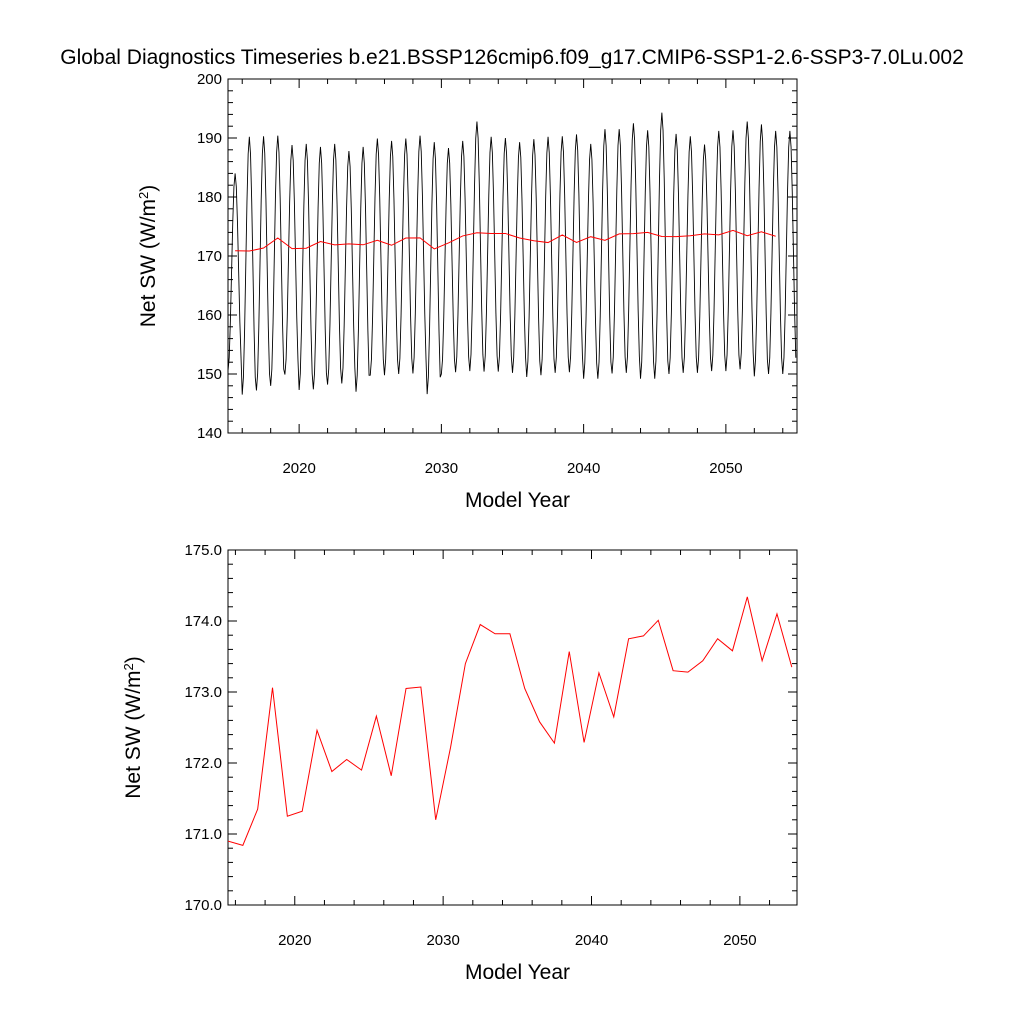 The height and width of the screenshot is (1024, 1024). What do you see at coordinates (203, 905) in the screenshot?
I see `y-tick-label: 170.0` at bounding box center [203, 905].